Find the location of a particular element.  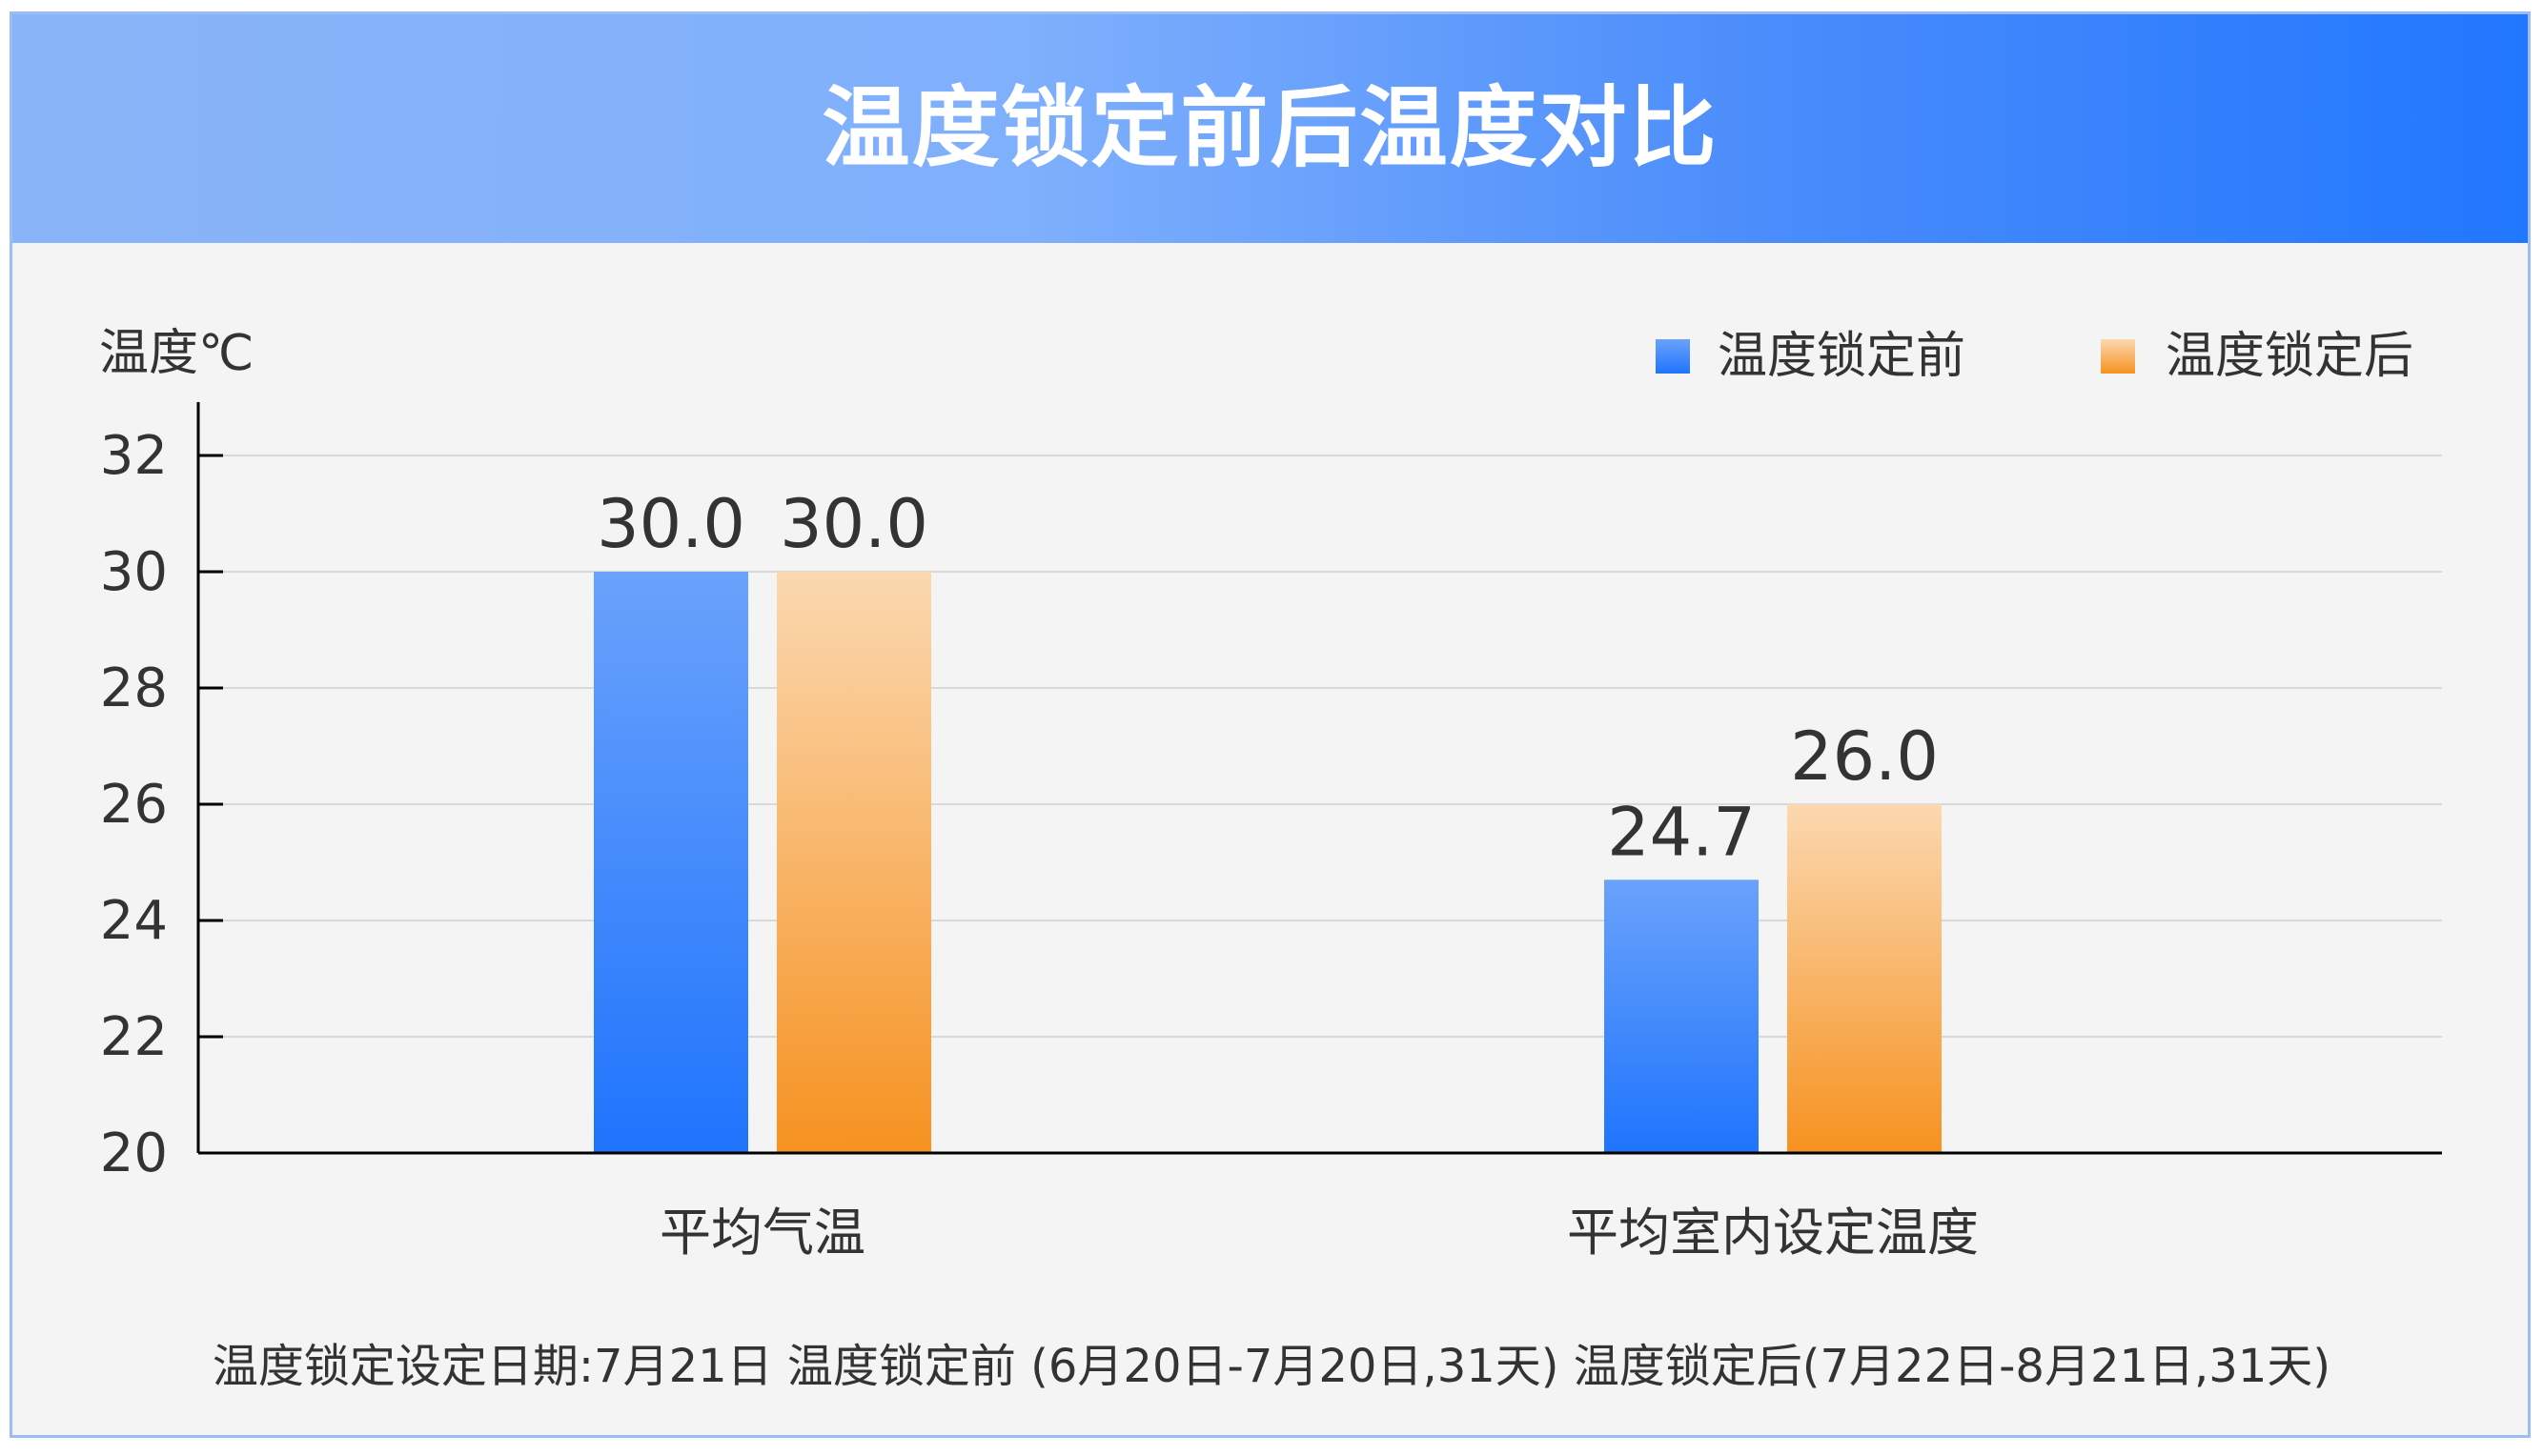

legend-label-before: 温度锁定前 is located at coordinates (1841, 356).